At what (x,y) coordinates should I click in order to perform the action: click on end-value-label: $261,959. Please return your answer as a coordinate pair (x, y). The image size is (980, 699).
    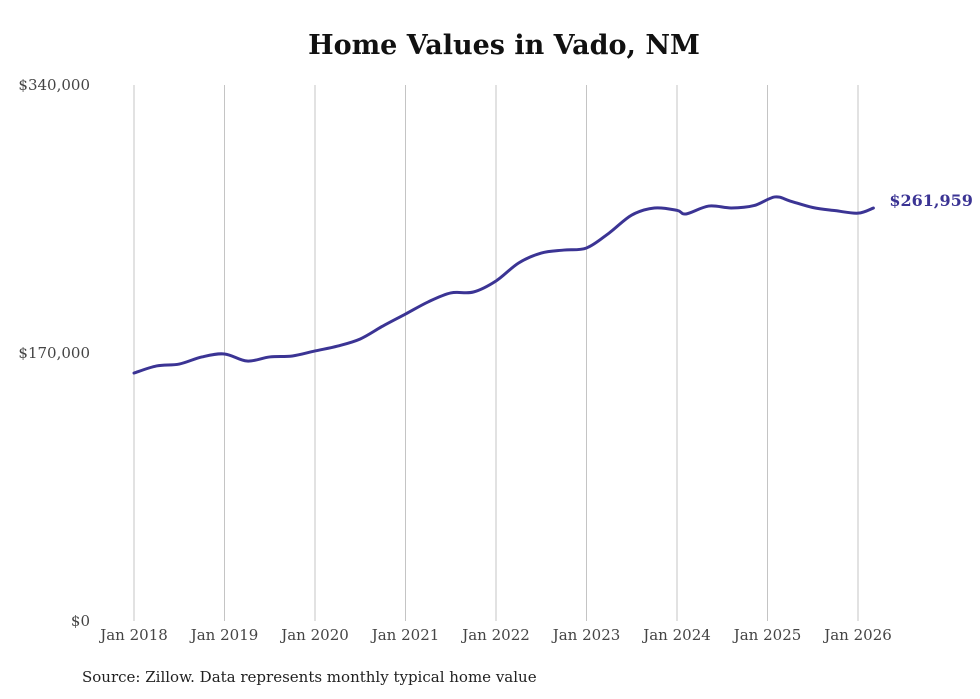
    Looking at the image, I should click on (931, 200).